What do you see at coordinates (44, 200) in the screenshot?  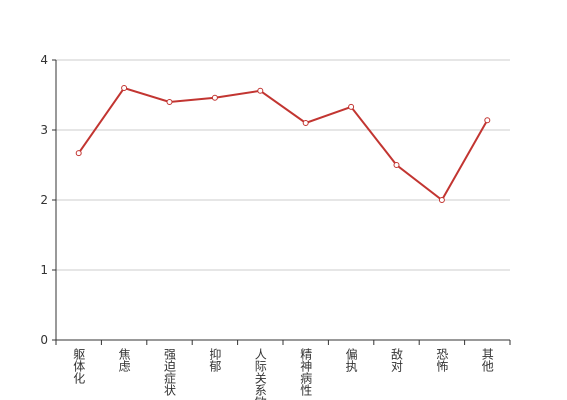 I see `y-tick-label: 2` at bounding box center [44, 200].